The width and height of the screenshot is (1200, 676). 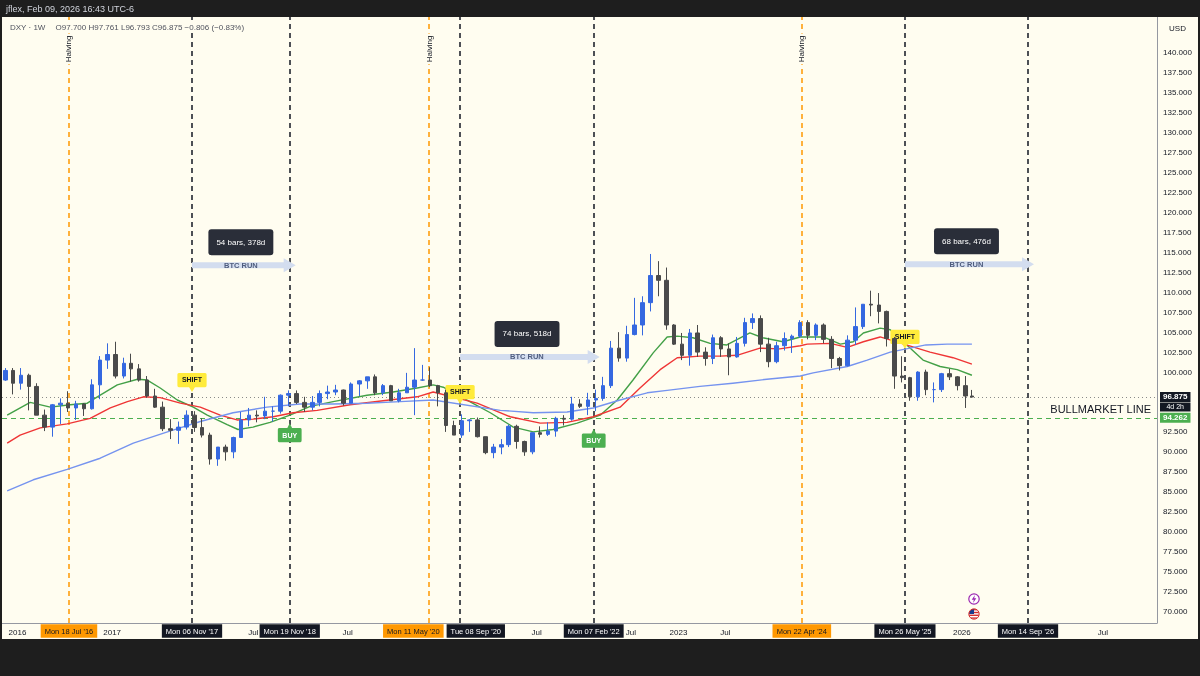 What do you see at coordinates (527, 334) in the screenshot?
I see `annotation: 74 bars, 518d` at bounding box center [527, 334].